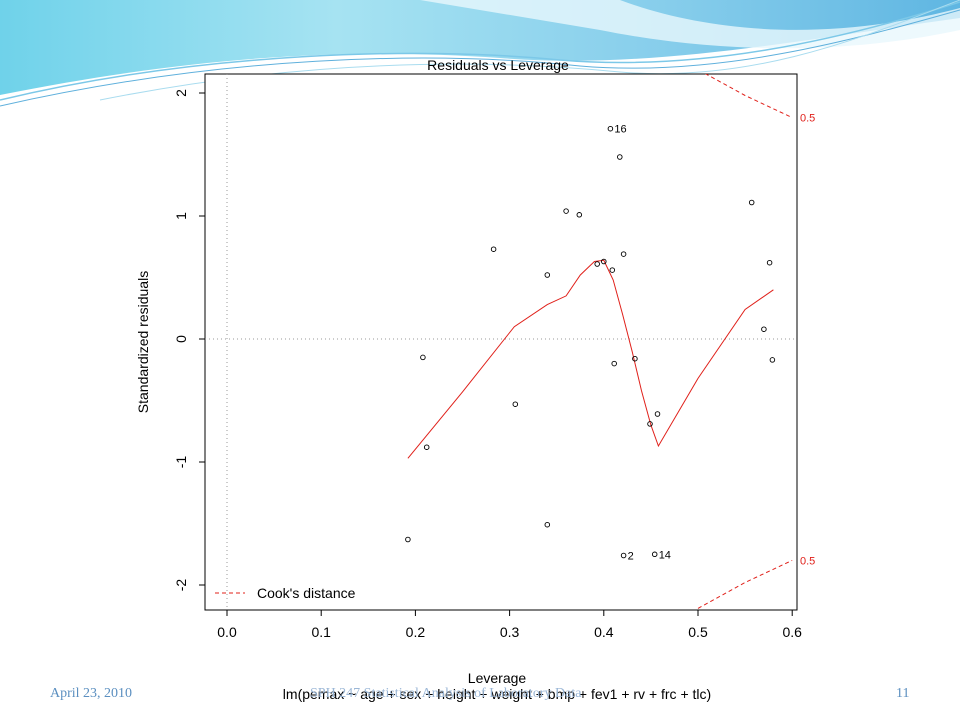  I want to click on cooks-distance-lower, so click(745, 584).